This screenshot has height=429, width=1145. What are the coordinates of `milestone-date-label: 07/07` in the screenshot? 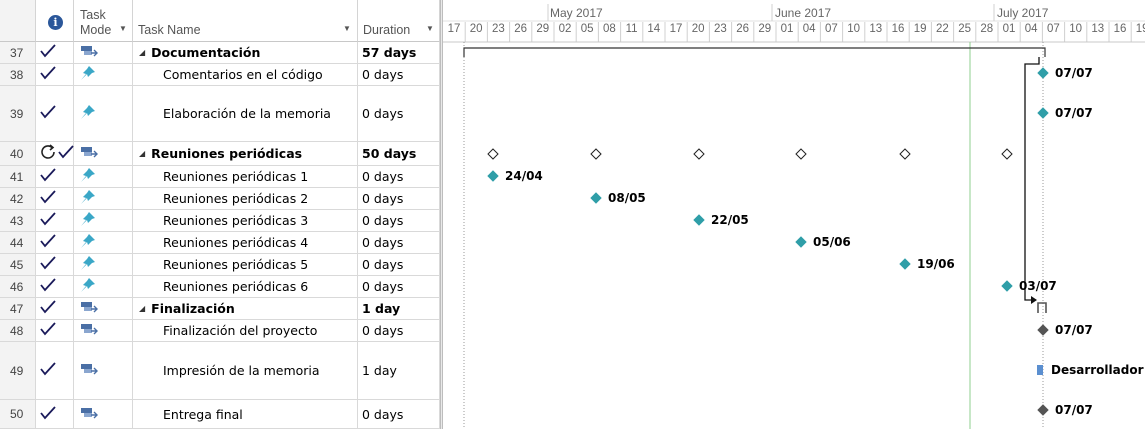 It's located at (1074, 113).